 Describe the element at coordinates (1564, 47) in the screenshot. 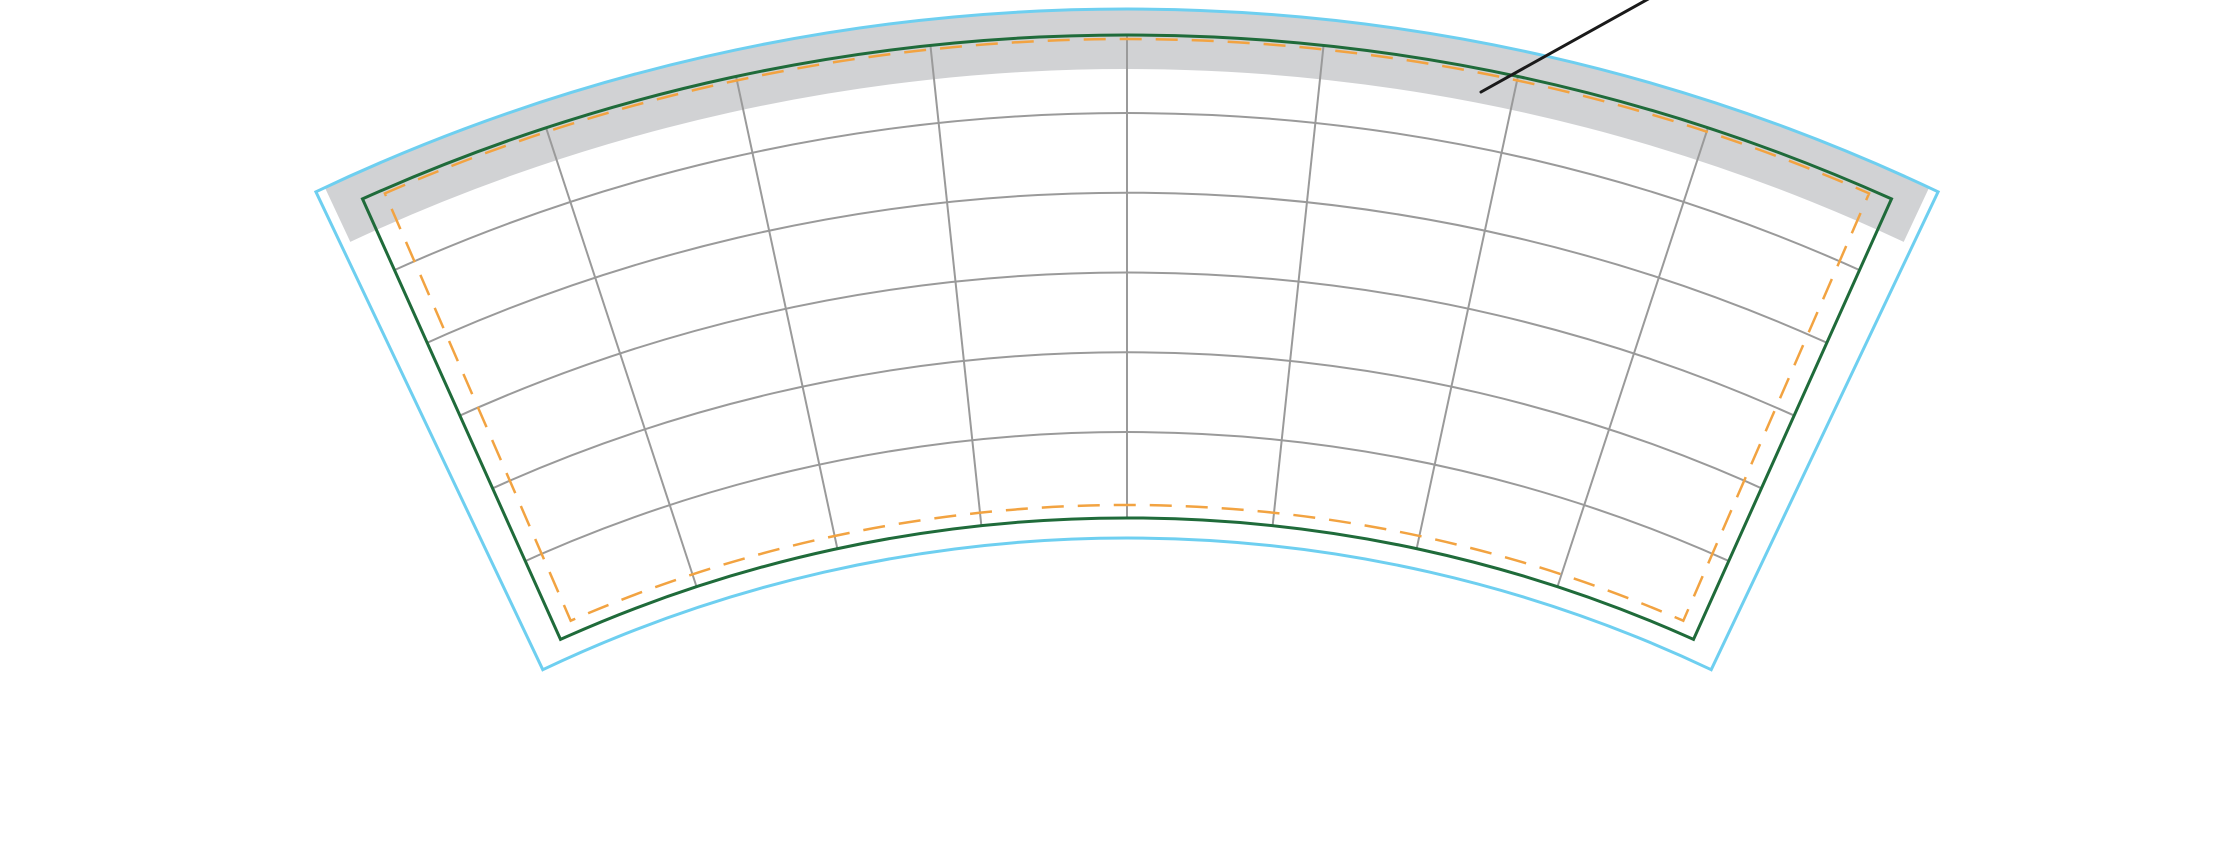

I see `pointer-line` at that location.